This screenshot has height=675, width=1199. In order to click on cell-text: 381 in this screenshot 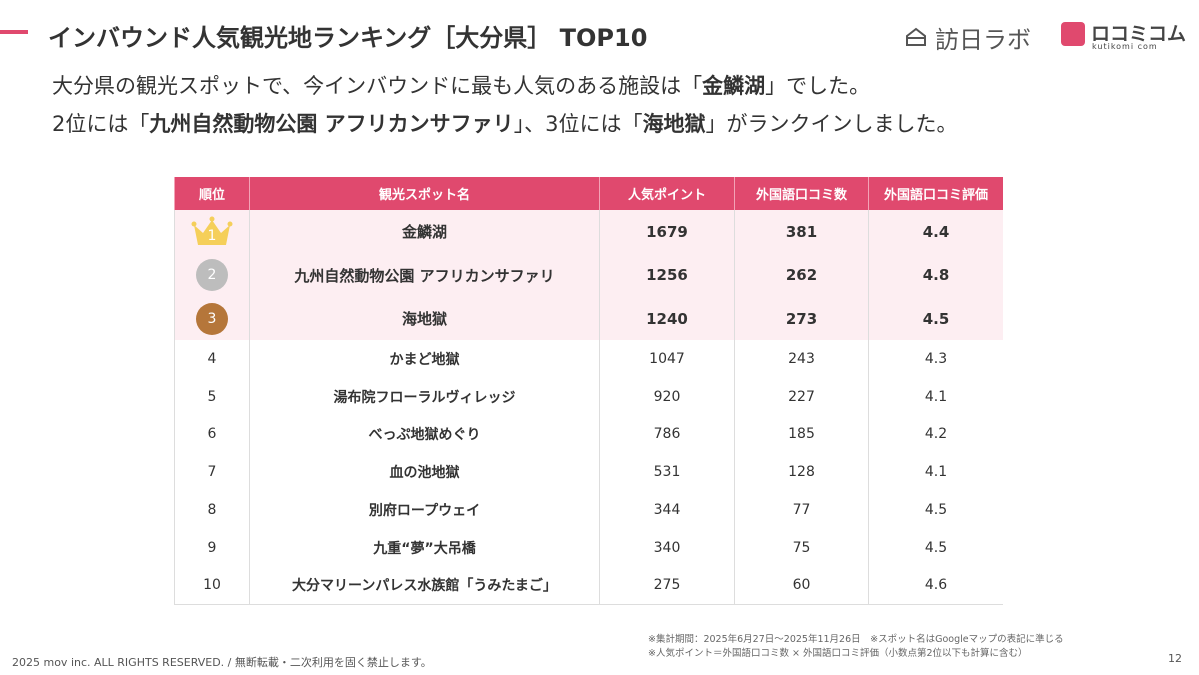, I will do `click(801, 231)`.